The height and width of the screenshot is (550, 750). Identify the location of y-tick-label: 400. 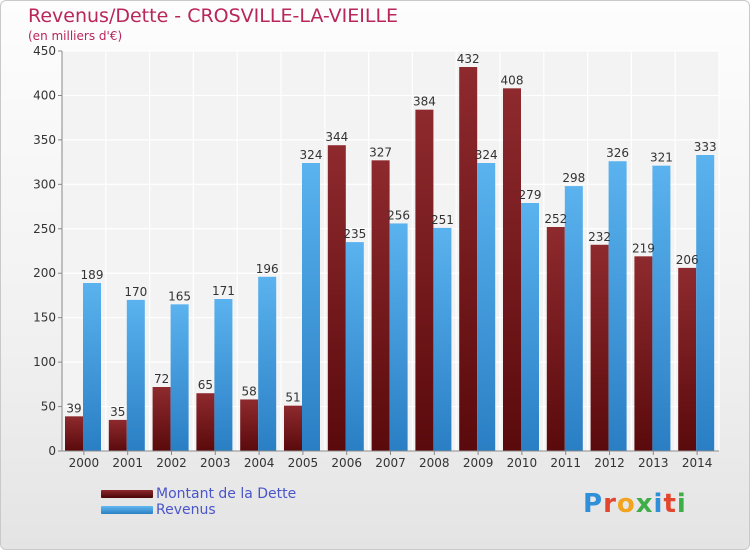
(44, 95).